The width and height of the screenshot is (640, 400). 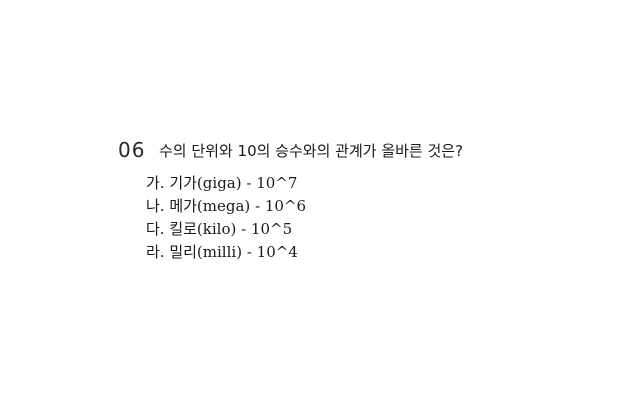 I want to click on option-ra: 라. 밀리(milli) - 10^4, so click(x=222, y=252).